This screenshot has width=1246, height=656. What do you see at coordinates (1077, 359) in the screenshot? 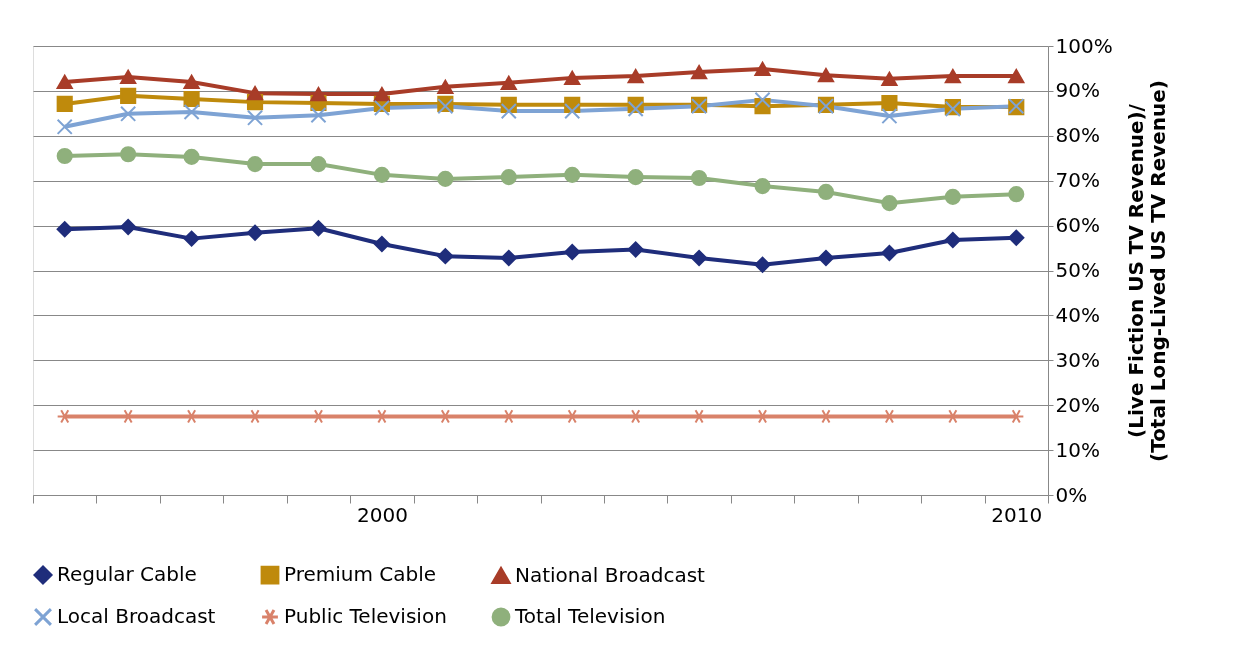
I see `y-tick-label: 30%` at bounding box center [1077, 359].